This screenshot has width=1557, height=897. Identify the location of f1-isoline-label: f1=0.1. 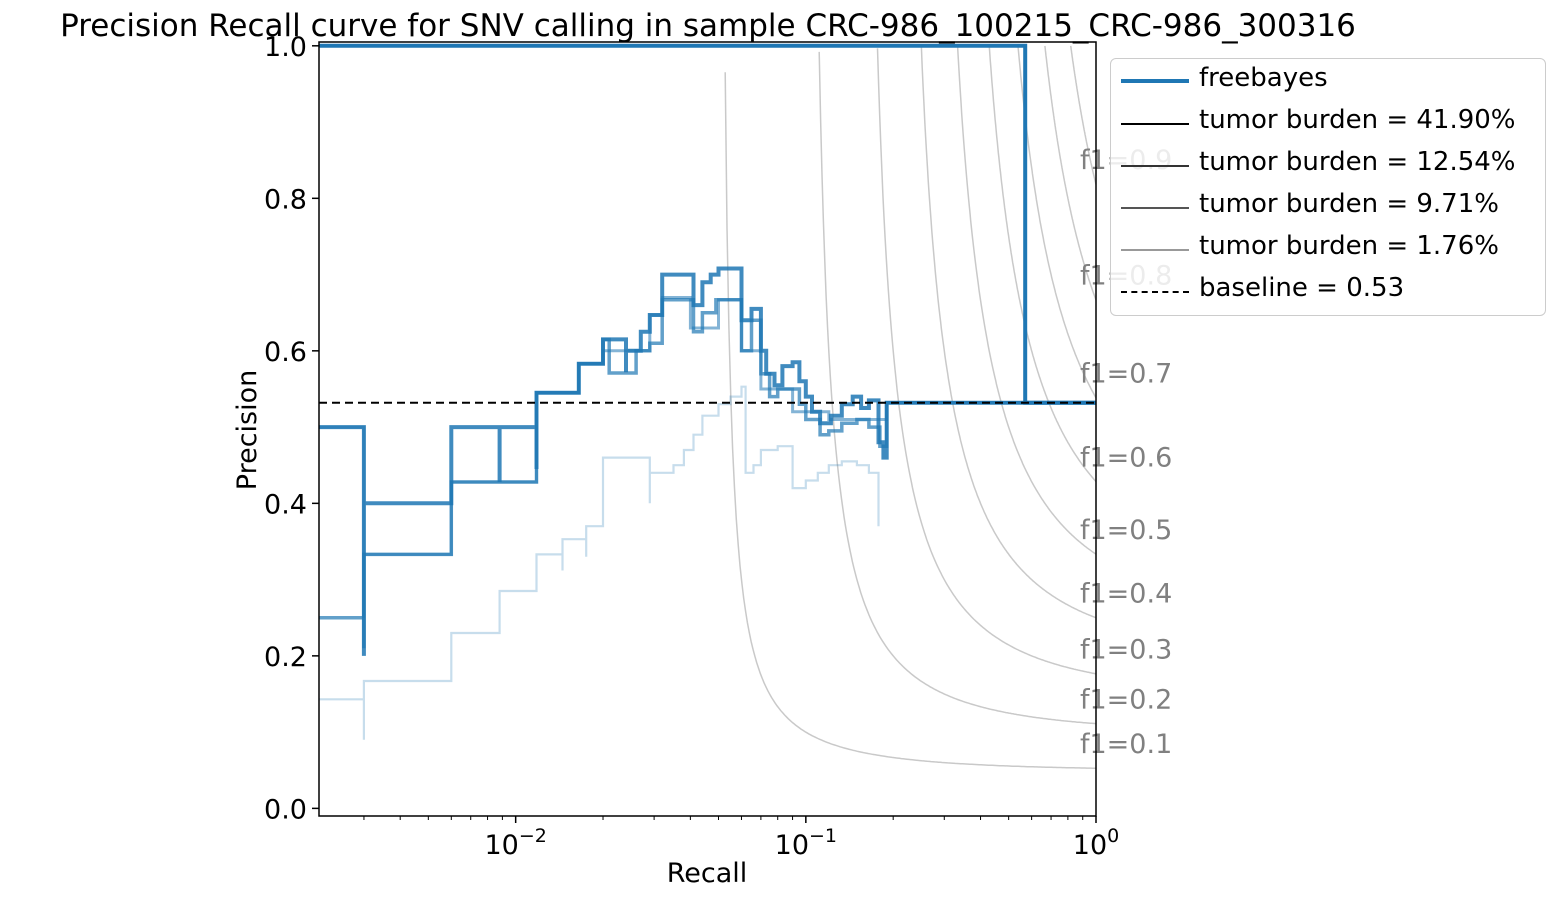
(1126, 744).